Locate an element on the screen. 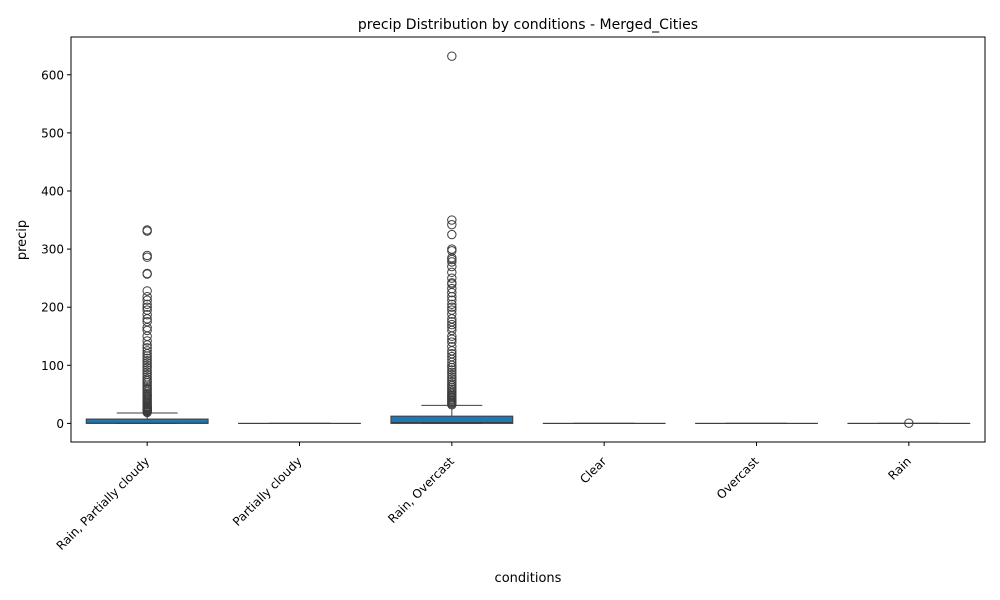  y-tick-label: 200 is located at coordinates (52, 308).